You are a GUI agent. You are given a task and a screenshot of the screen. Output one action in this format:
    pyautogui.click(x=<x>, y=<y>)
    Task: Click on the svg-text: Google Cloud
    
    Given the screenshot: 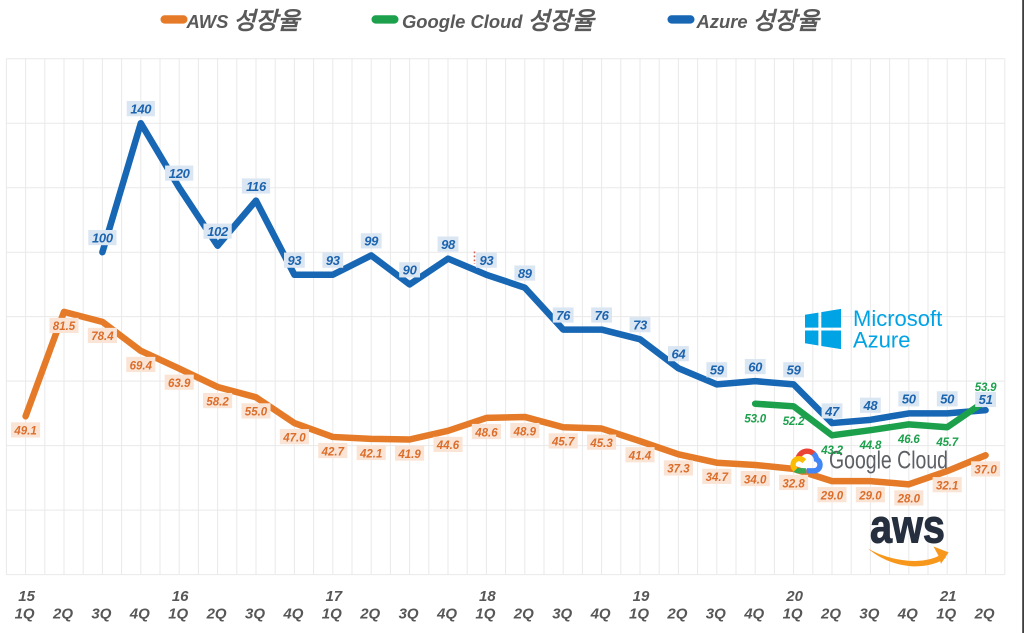 What is the action you would take?
    pyautogui.click(x=888, y=461)
    